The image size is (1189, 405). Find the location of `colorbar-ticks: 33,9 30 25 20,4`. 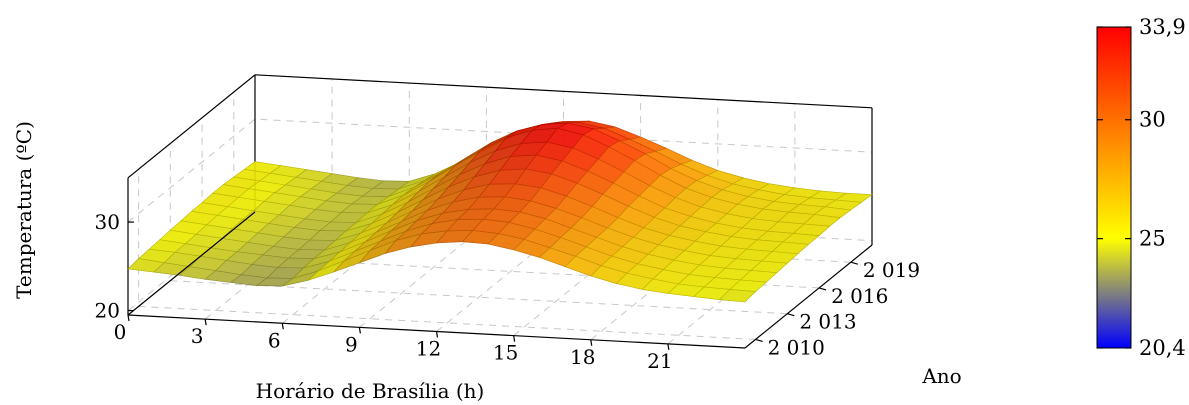

colorbar-ticks: 33,9 30 25 20,4 is located at coordinates (1141, 187).